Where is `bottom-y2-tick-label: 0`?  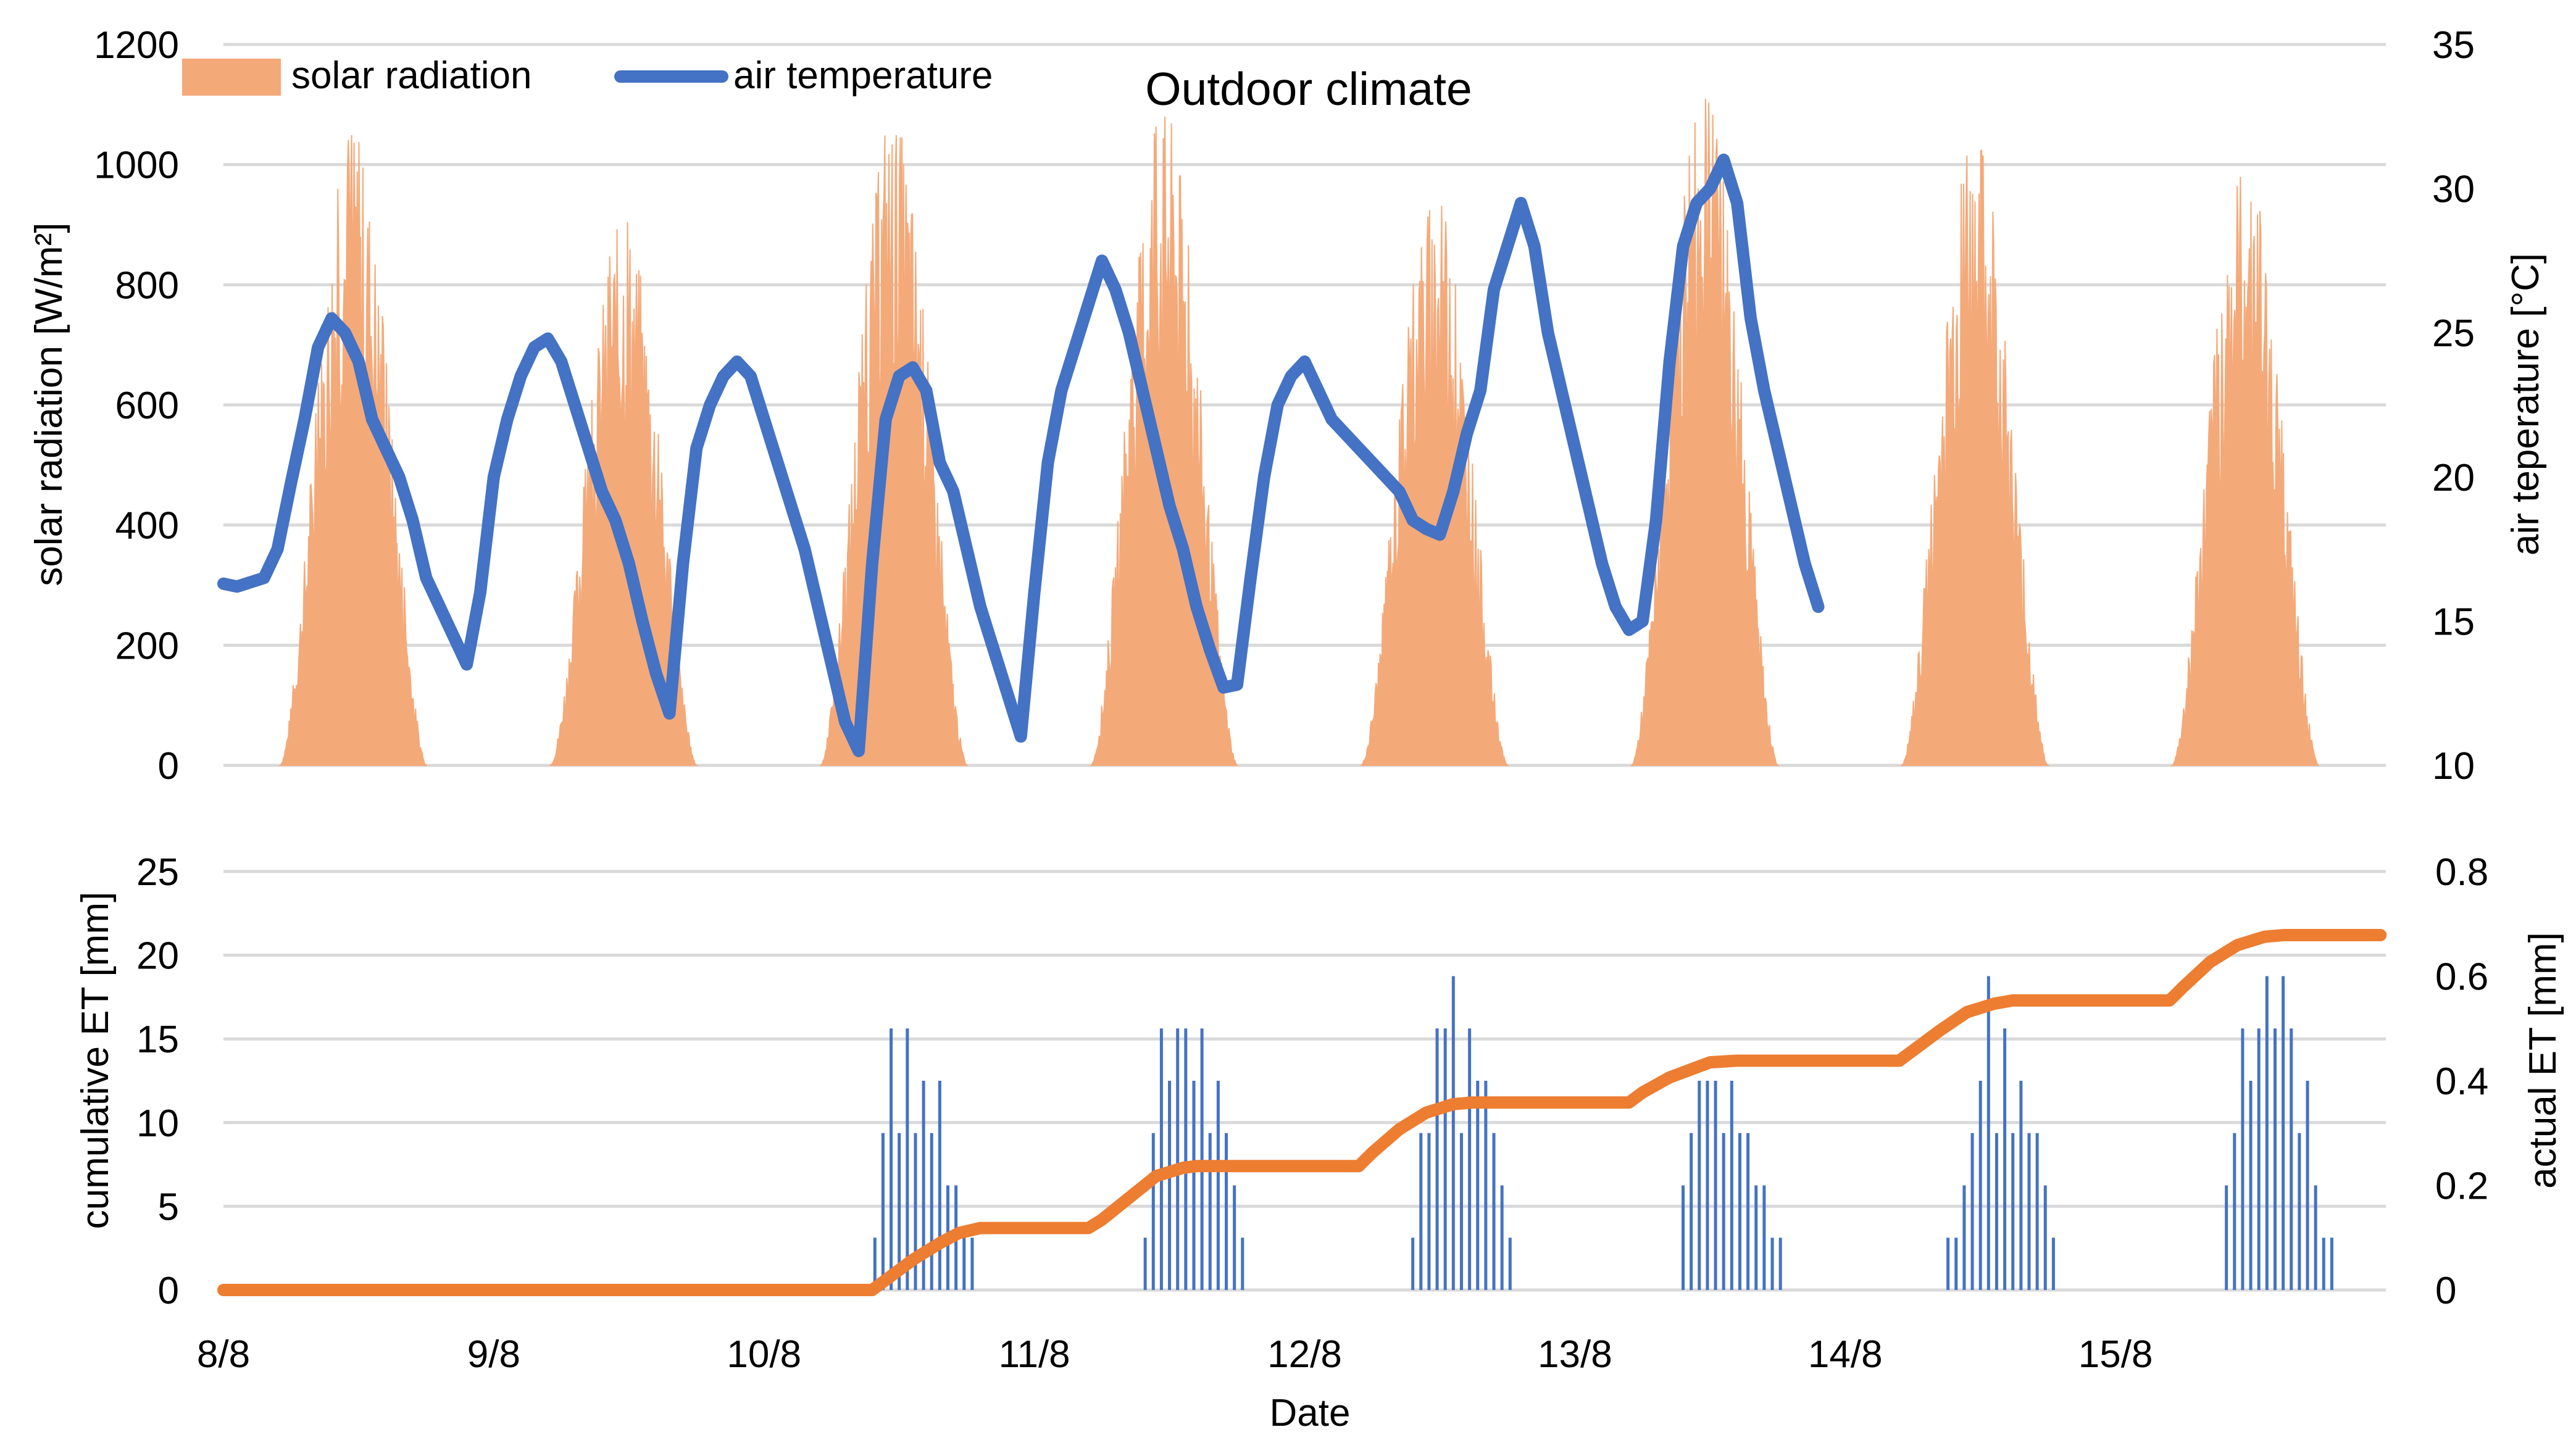
bottom-y2-tick-label: 0 is located at coordinates (2445, 1291).